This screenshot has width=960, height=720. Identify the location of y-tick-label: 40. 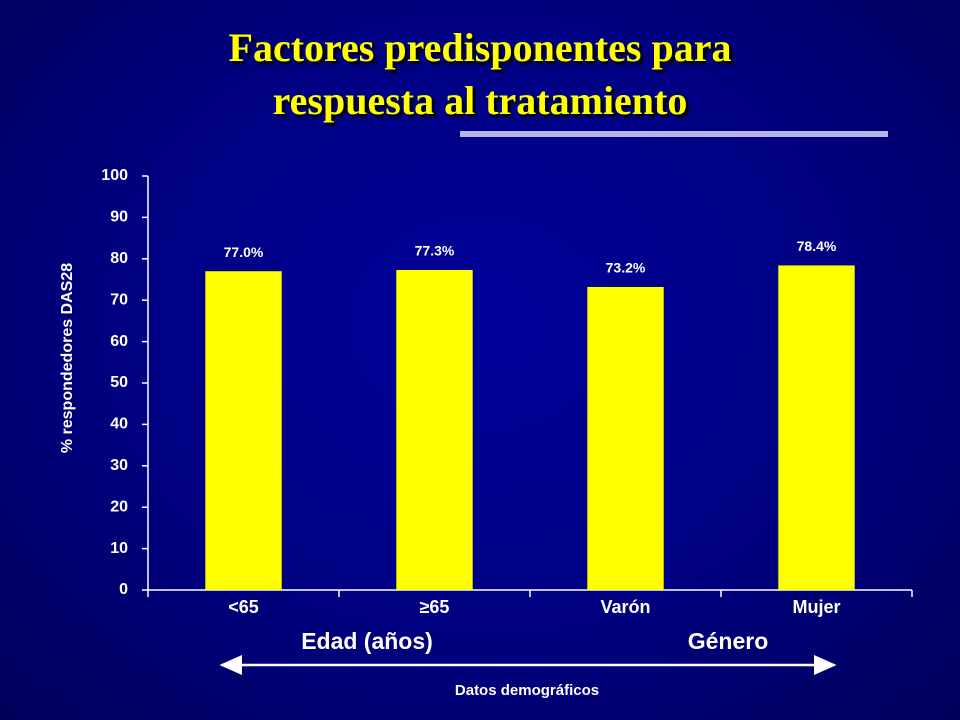
(119, 424).